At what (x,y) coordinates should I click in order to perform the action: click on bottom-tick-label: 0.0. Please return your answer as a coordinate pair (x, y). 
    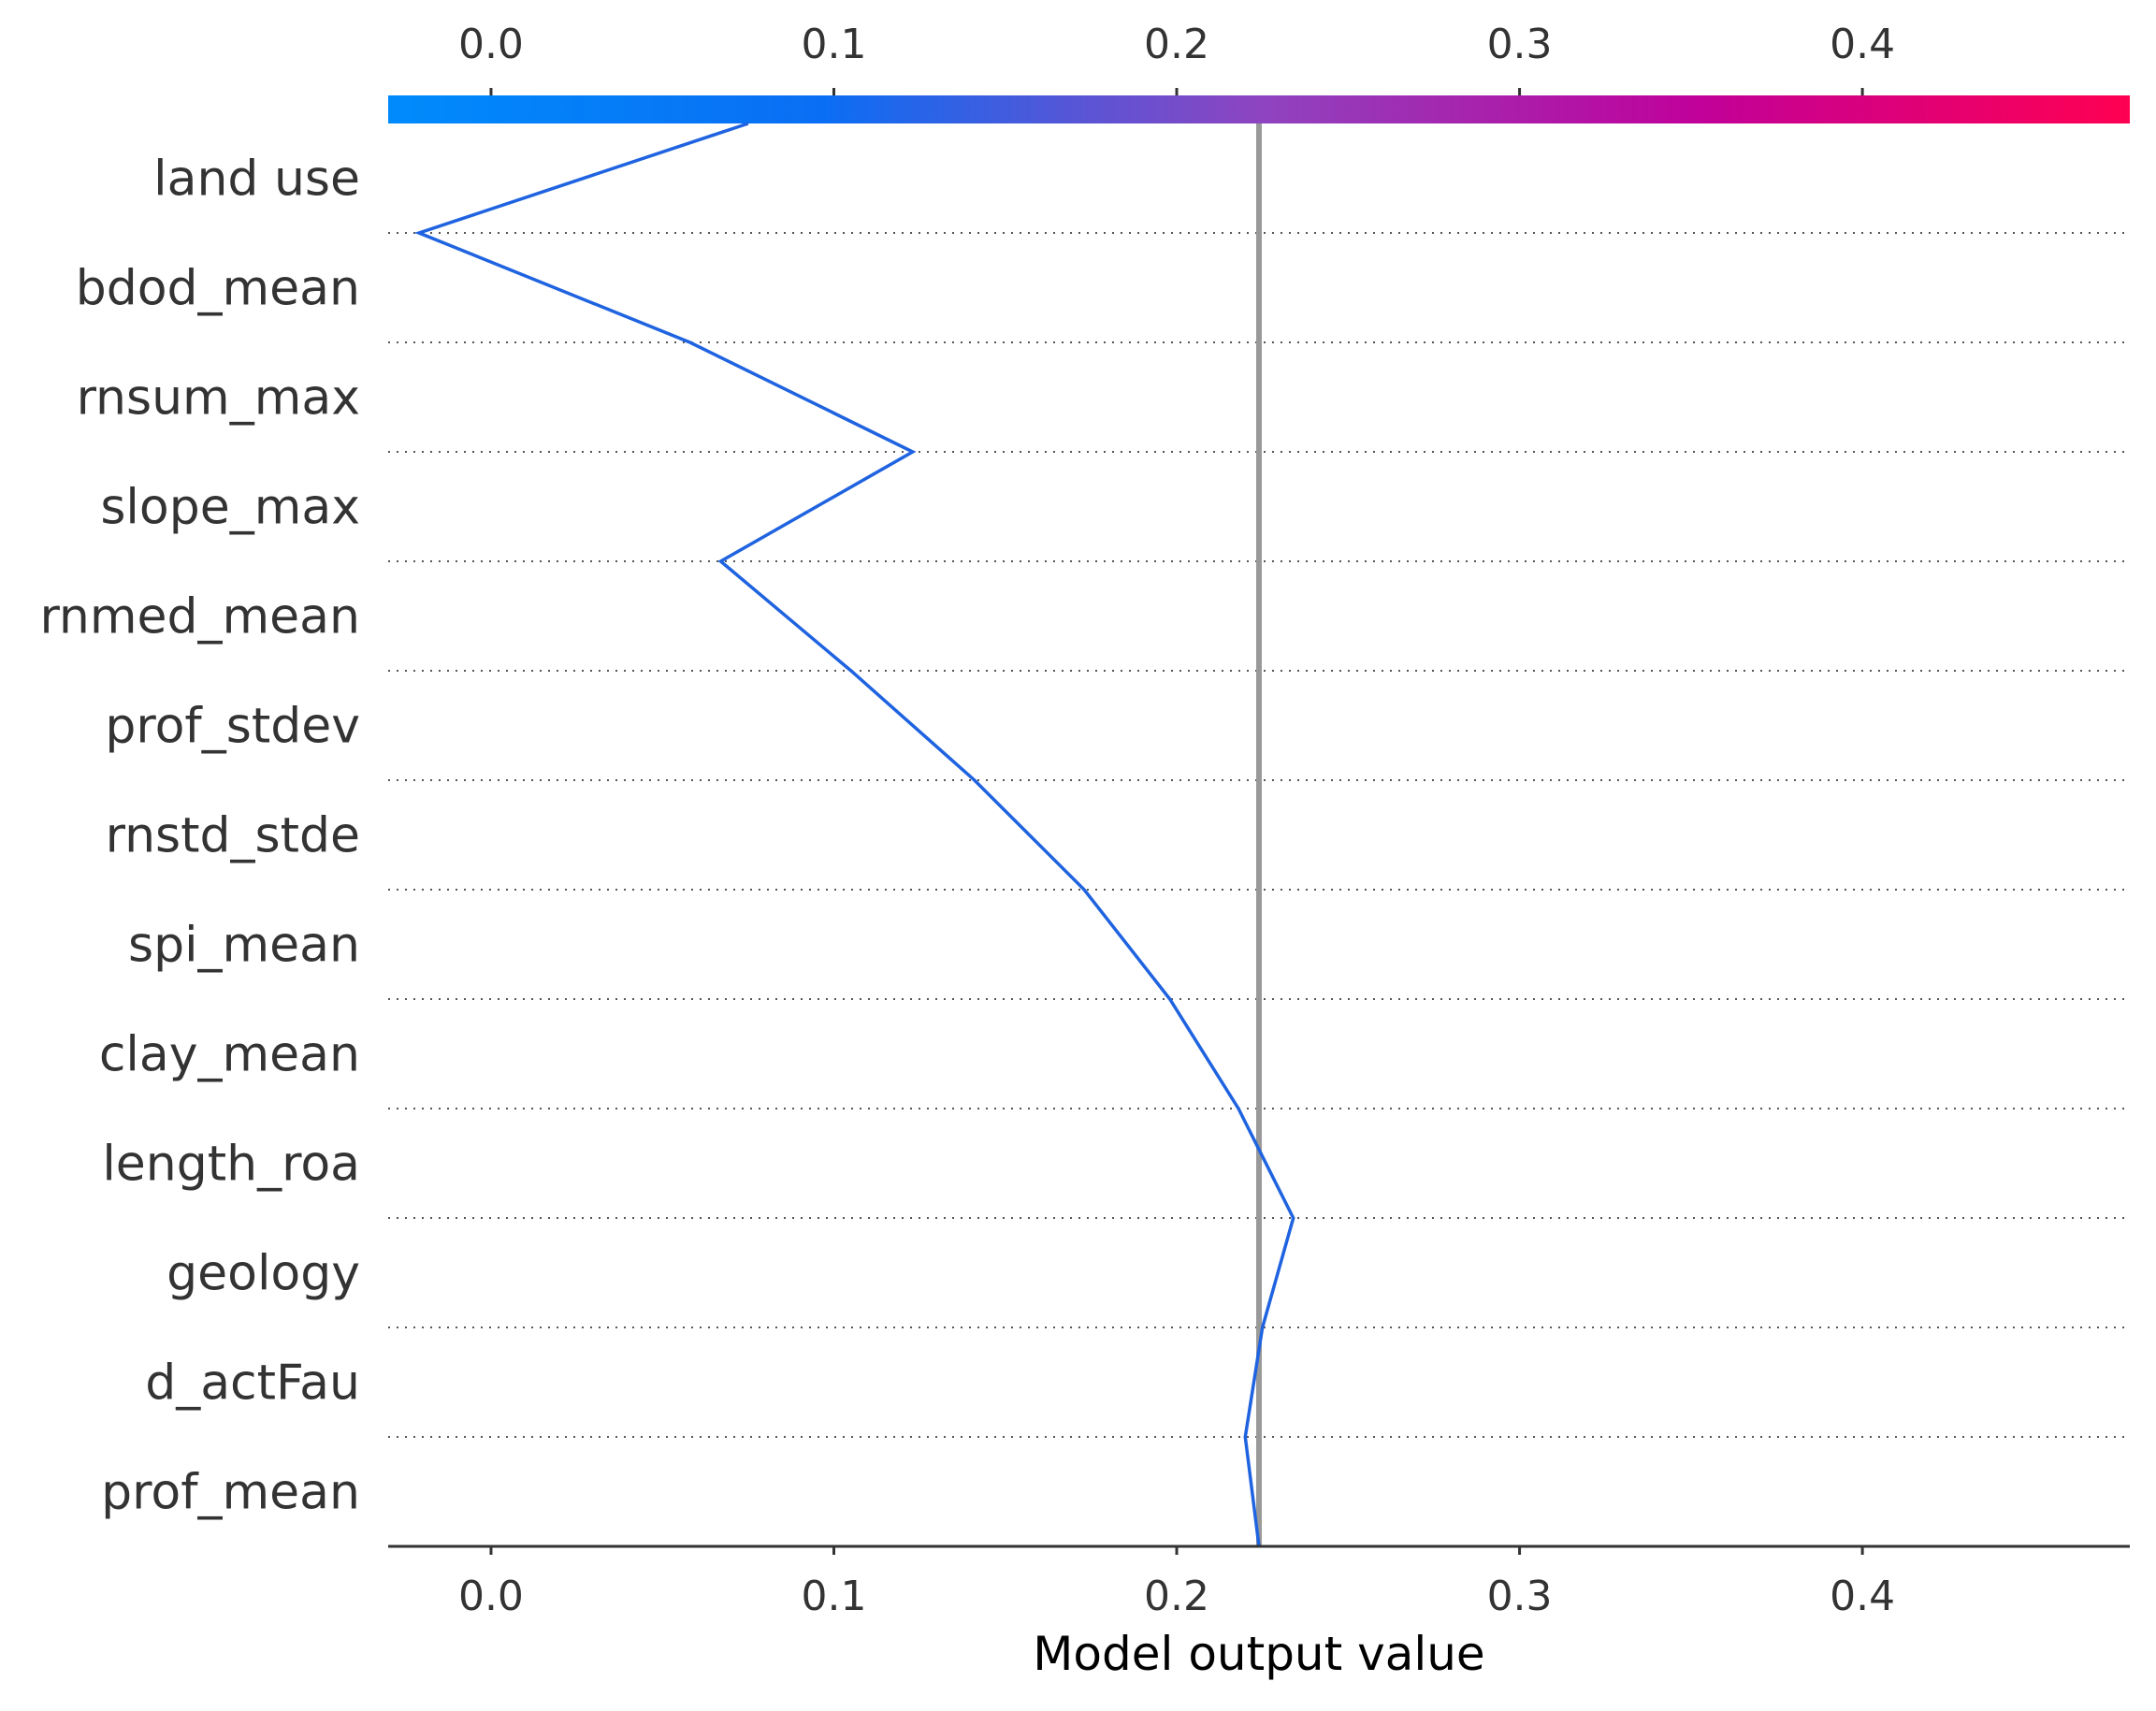
    Looking at the image, I should click on (491, 1596).